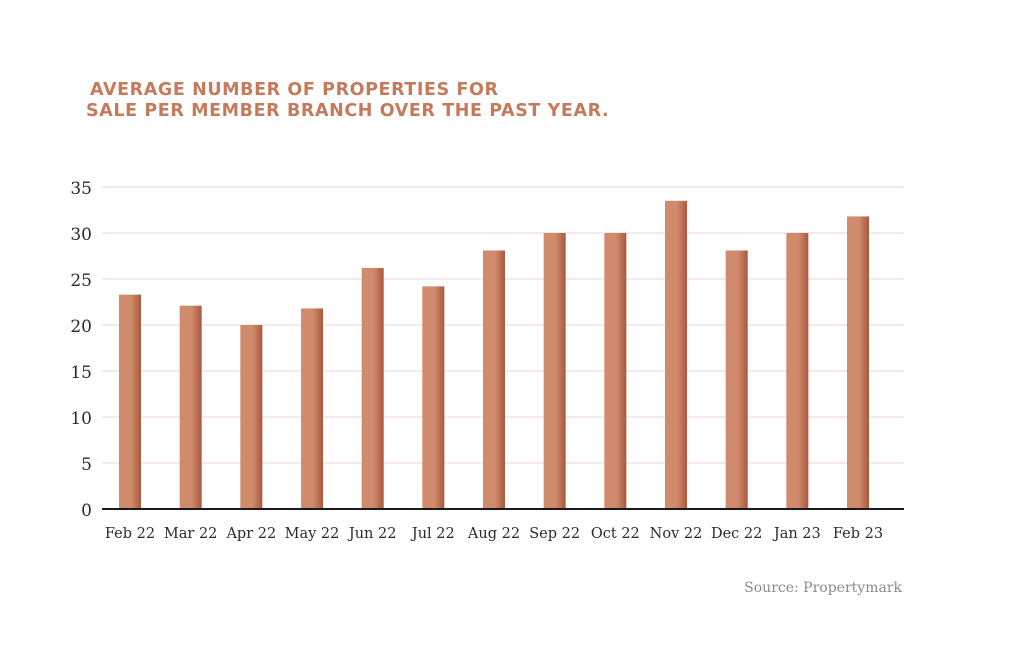  Describe the element at coordinates (312, 534) in the screenshot. I see `x-tick-label: May 22` at that location.